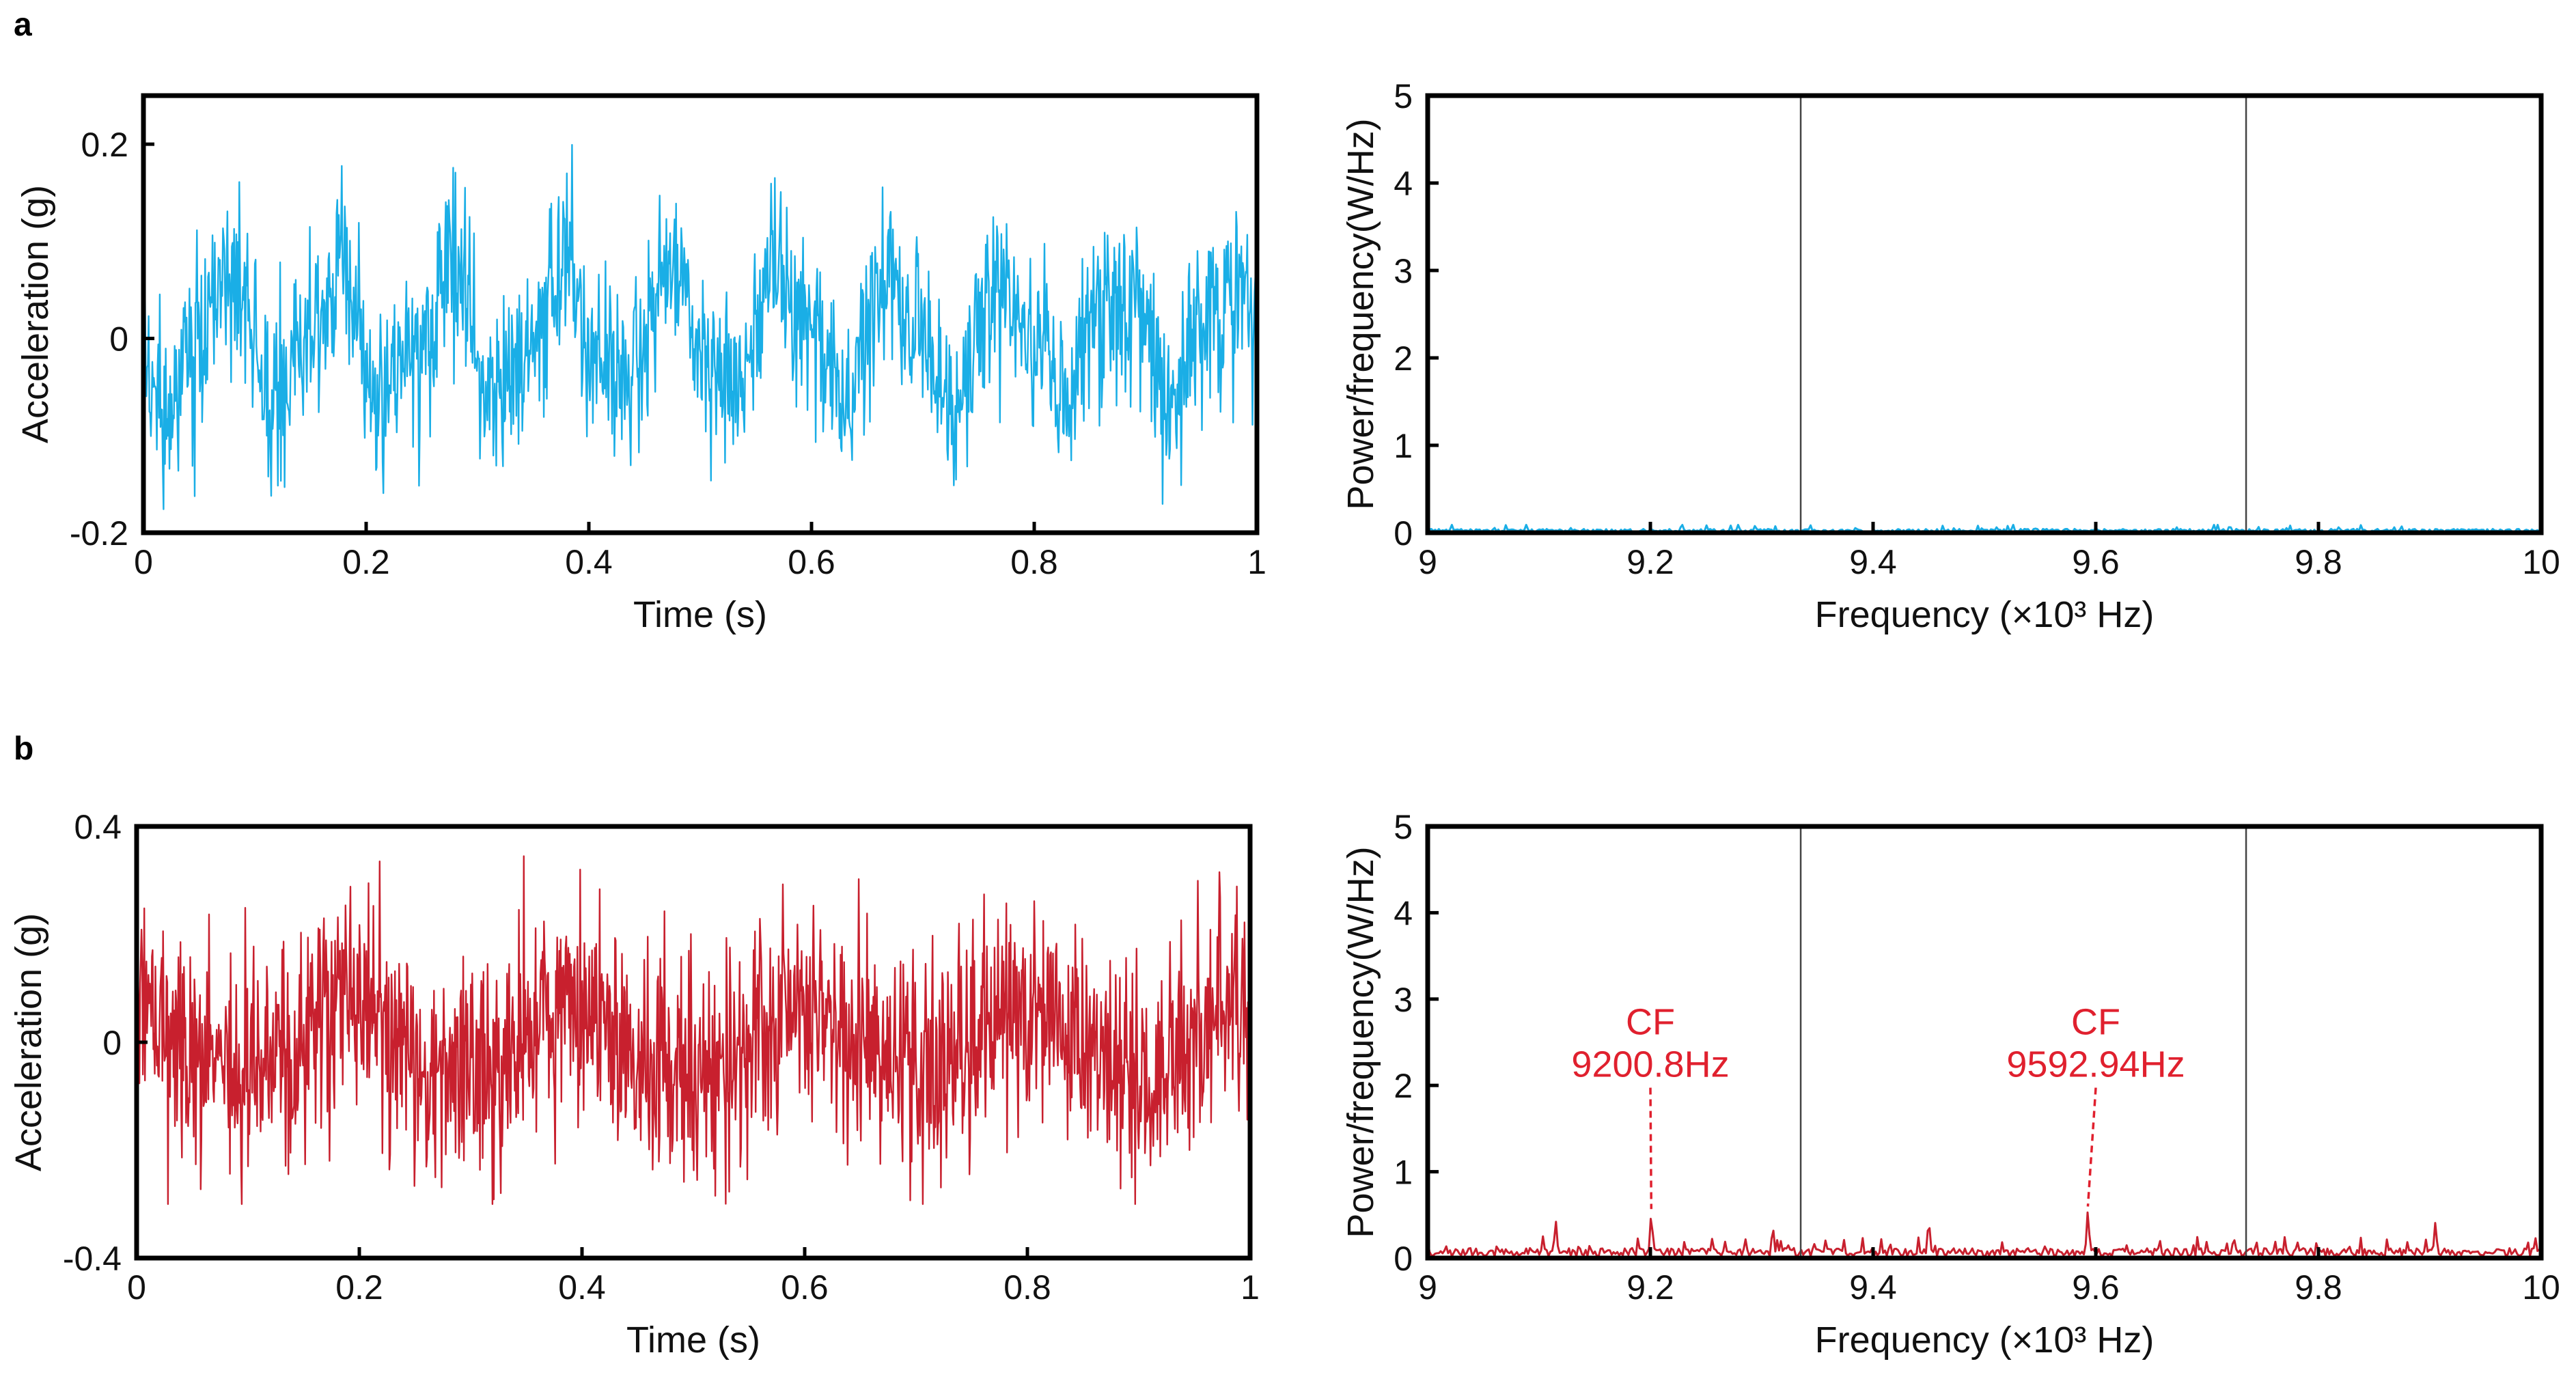 The image size is (2576, 1381). What do you see at coordinates (700, 326) in the screenshot?
I see `series-line-a-time` at bounding box center [700, 326].